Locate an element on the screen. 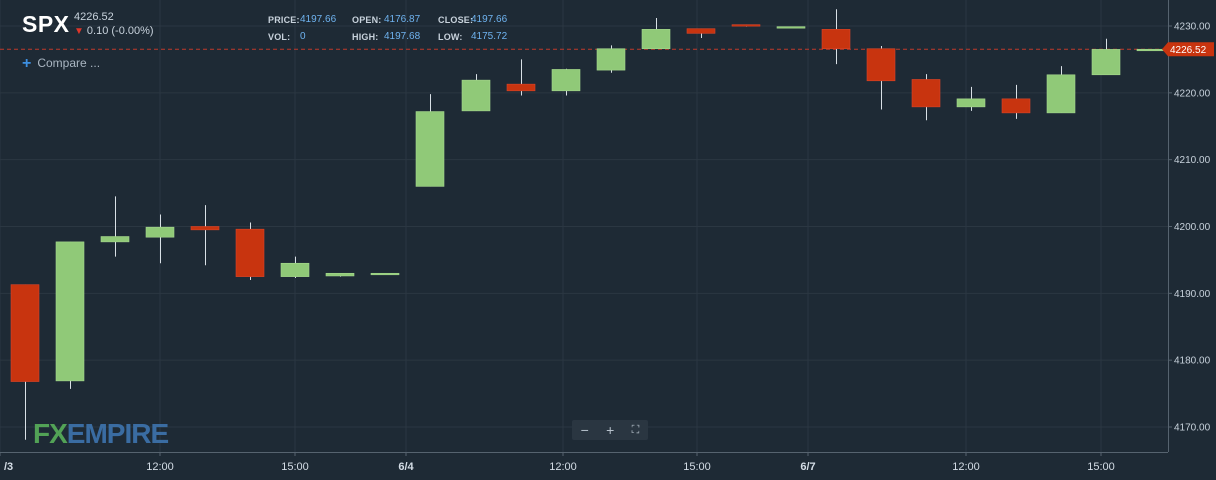 The height and width of the screenshot is (480, 1216). current-price-tag is located at coordinates (1188, 49).